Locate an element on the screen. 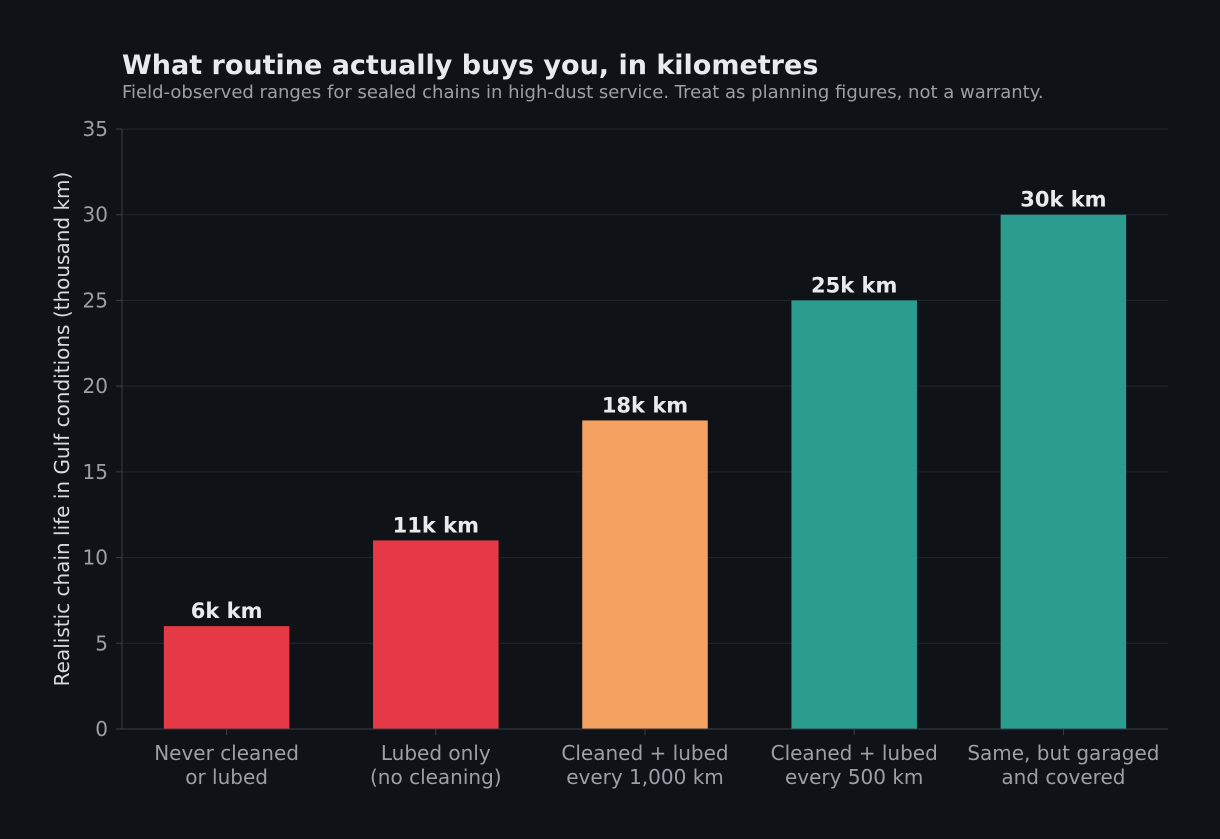  y-tick-label: 30 is located at coordinates (95, 215).